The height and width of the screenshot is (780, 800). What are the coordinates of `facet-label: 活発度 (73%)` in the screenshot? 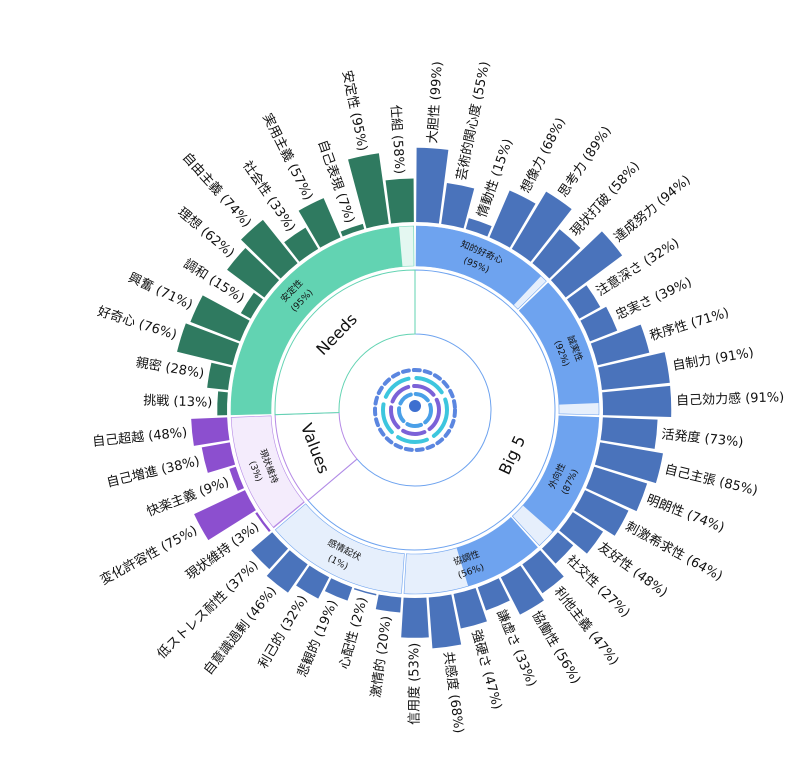 It's located at (702, 438).